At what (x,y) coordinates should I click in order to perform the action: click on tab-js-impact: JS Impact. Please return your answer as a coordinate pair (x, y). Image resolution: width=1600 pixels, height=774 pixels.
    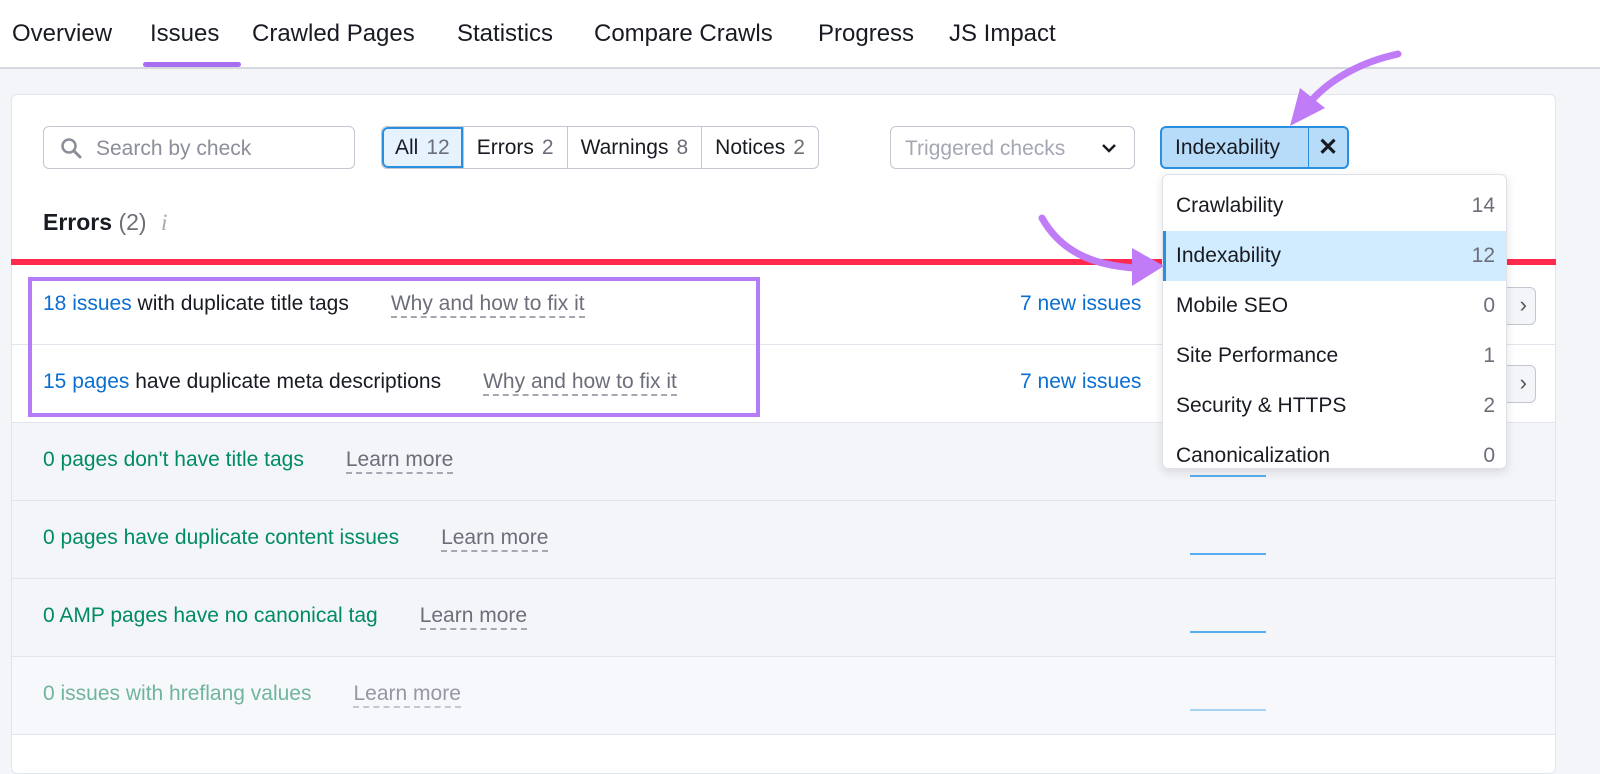
    Looking at the image, I should click on (1002, 33).